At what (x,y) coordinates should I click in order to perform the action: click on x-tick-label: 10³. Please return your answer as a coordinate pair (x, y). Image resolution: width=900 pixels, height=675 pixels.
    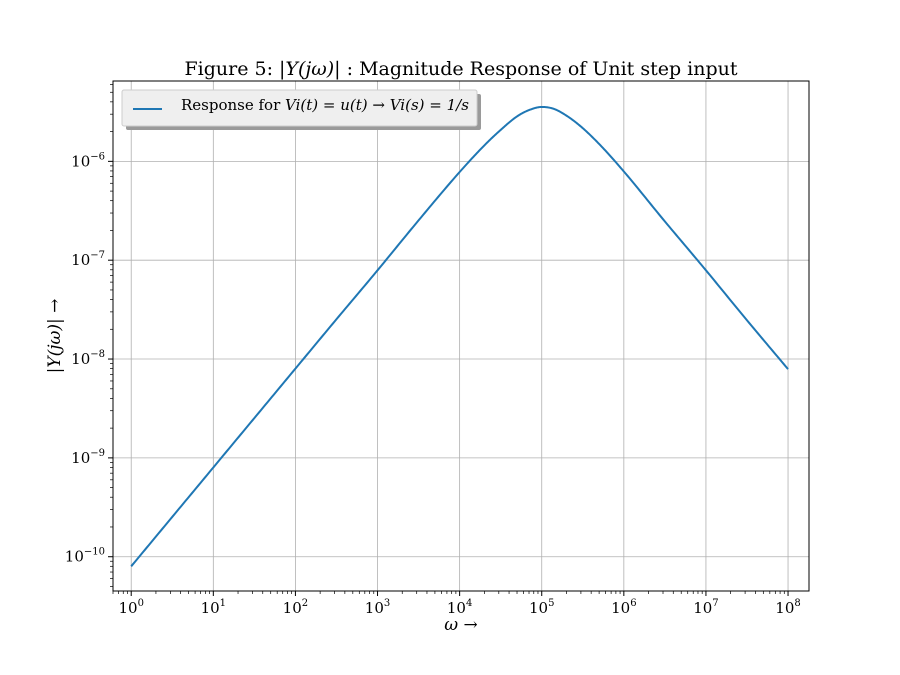
    Looking at the image, I should click on (377, 607).